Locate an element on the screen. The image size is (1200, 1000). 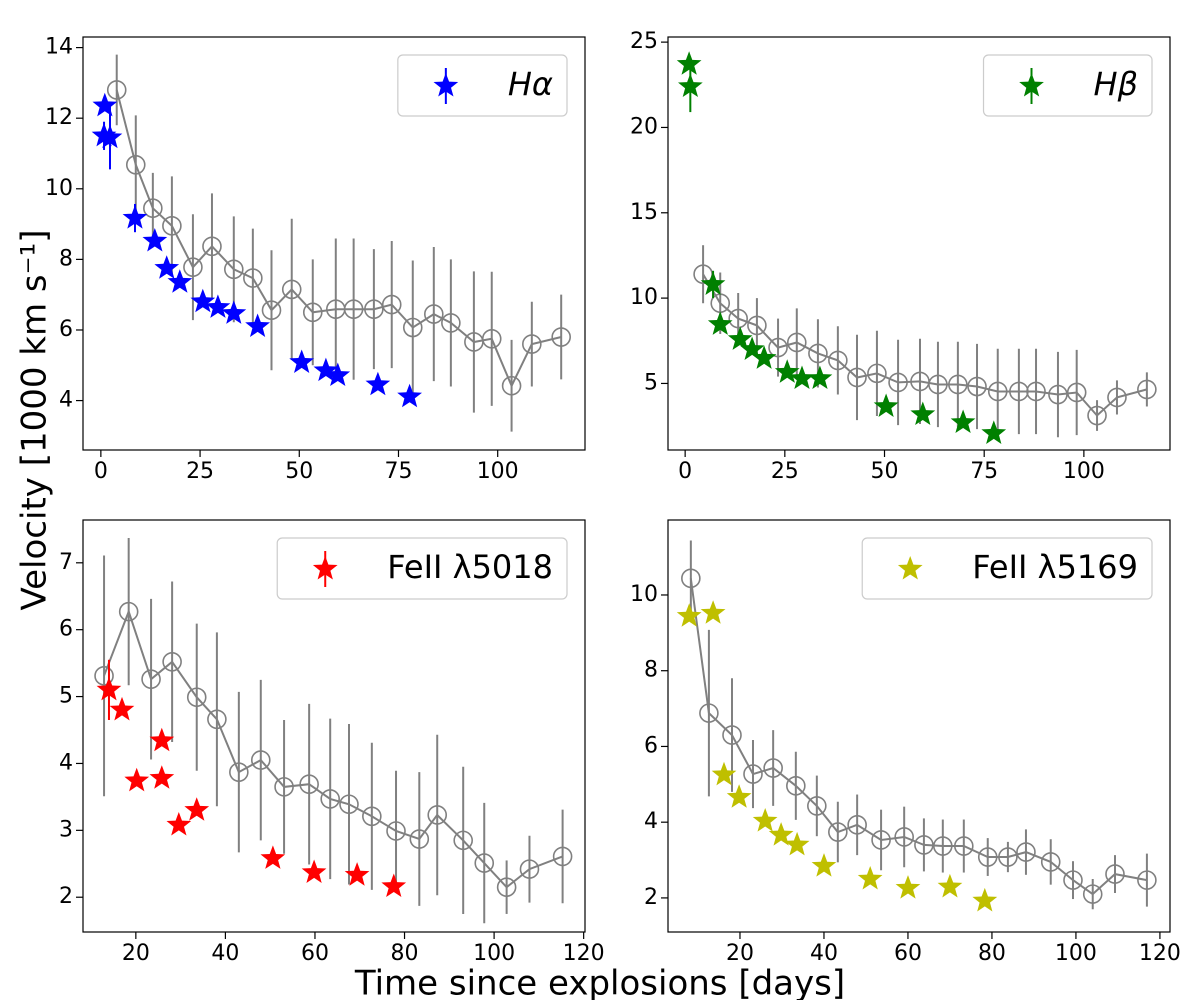
y-tick-label: 6 is located at coordinates (66, 329).